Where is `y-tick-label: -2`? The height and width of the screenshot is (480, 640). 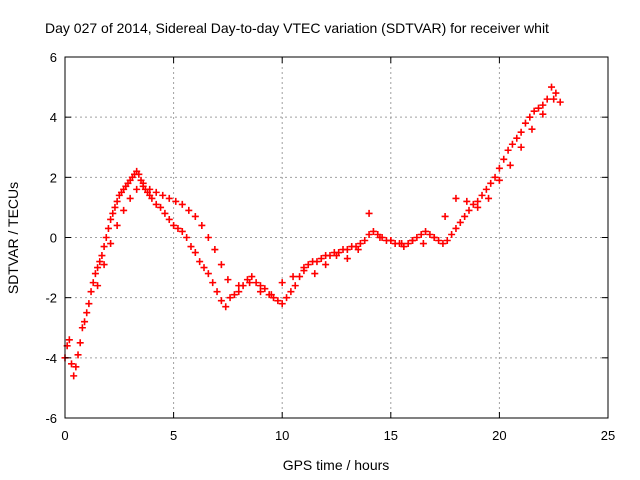 y-tick-label: -2 is located at coordinates (51, 298).